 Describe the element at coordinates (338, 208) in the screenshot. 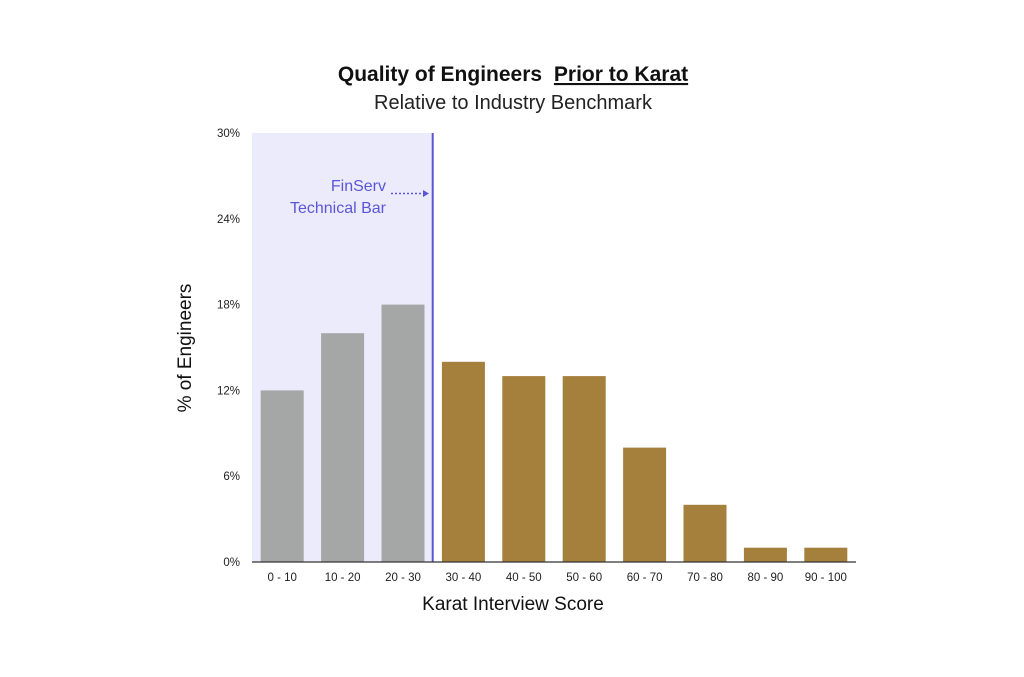

I see `annotation-line-2: Technical Bar` at that location.